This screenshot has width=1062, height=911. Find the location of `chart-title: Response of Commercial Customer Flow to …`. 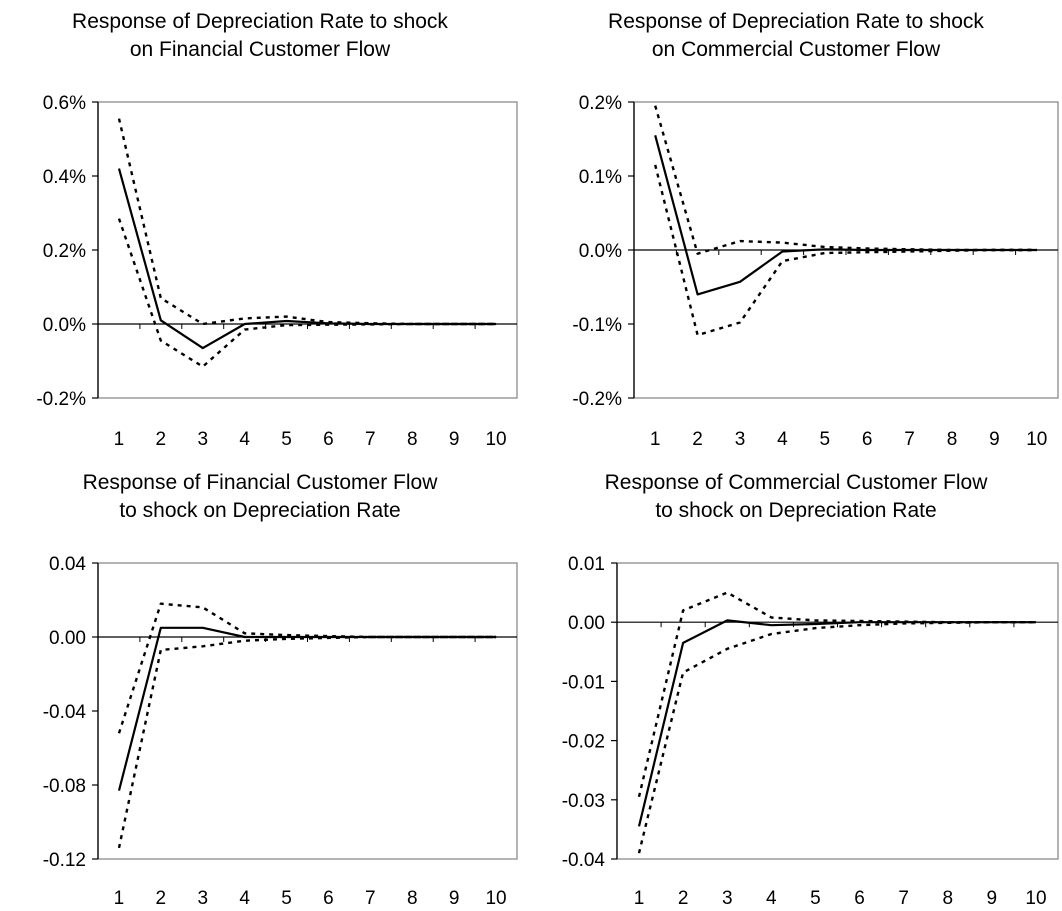

chart-title: Response of Commercial Customer Flow to … is located at coordinates (796, 497).